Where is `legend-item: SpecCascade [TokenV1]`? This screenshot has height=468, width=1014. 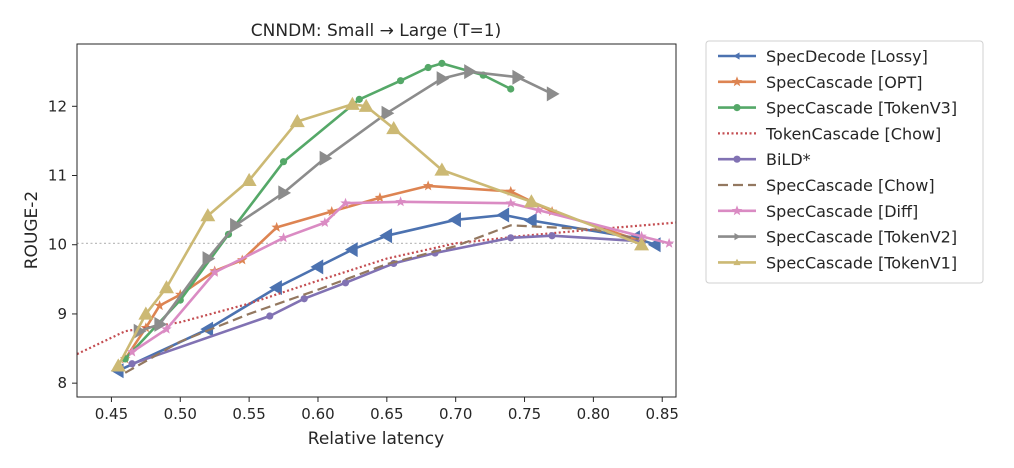 legend-item: SpecCascade [TokenV1] is located at coordinates (837, 262).